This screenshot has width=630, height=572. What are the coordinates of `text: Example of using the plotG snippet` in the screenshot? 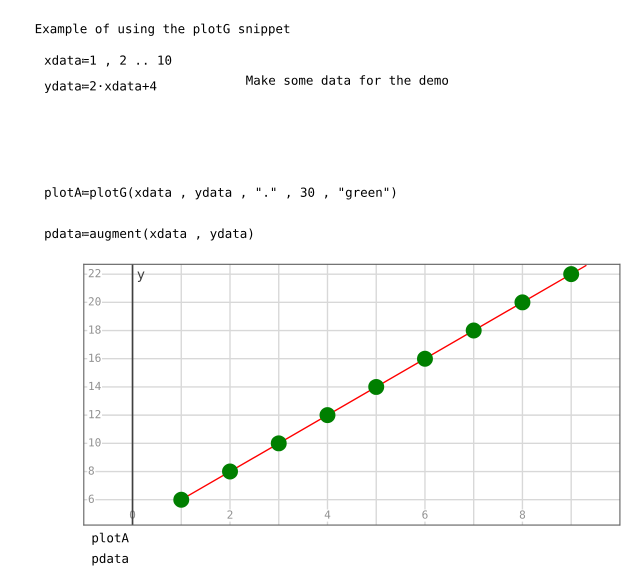 It's located at (163, 30).